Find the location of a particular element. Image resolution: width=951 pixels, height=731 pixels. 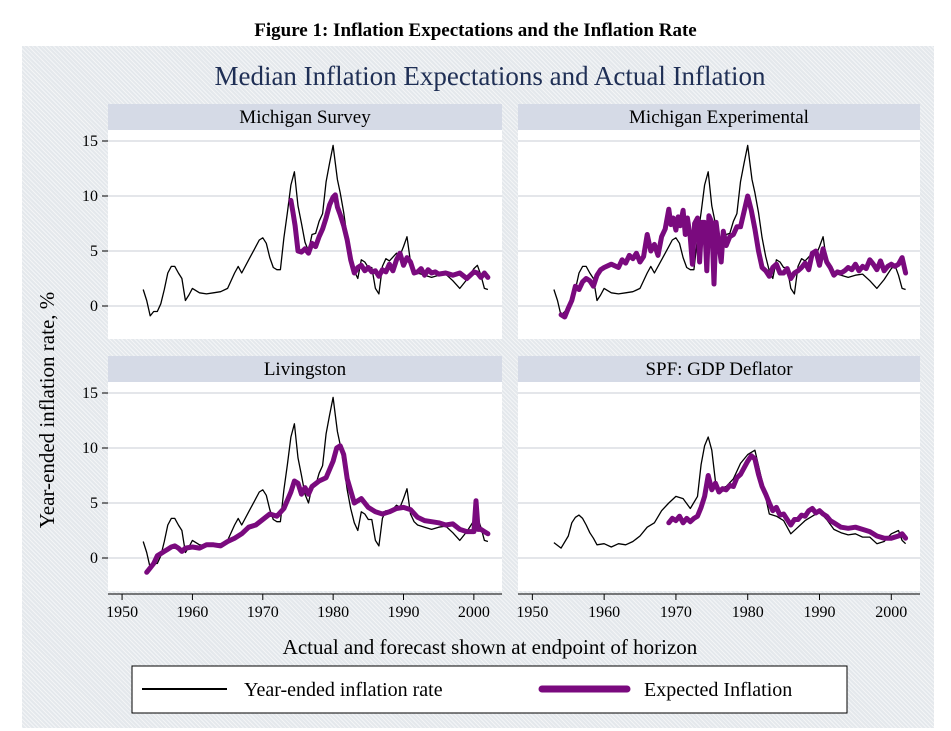

panel-strip-michigan-survey is located at coordinates (305, 117).